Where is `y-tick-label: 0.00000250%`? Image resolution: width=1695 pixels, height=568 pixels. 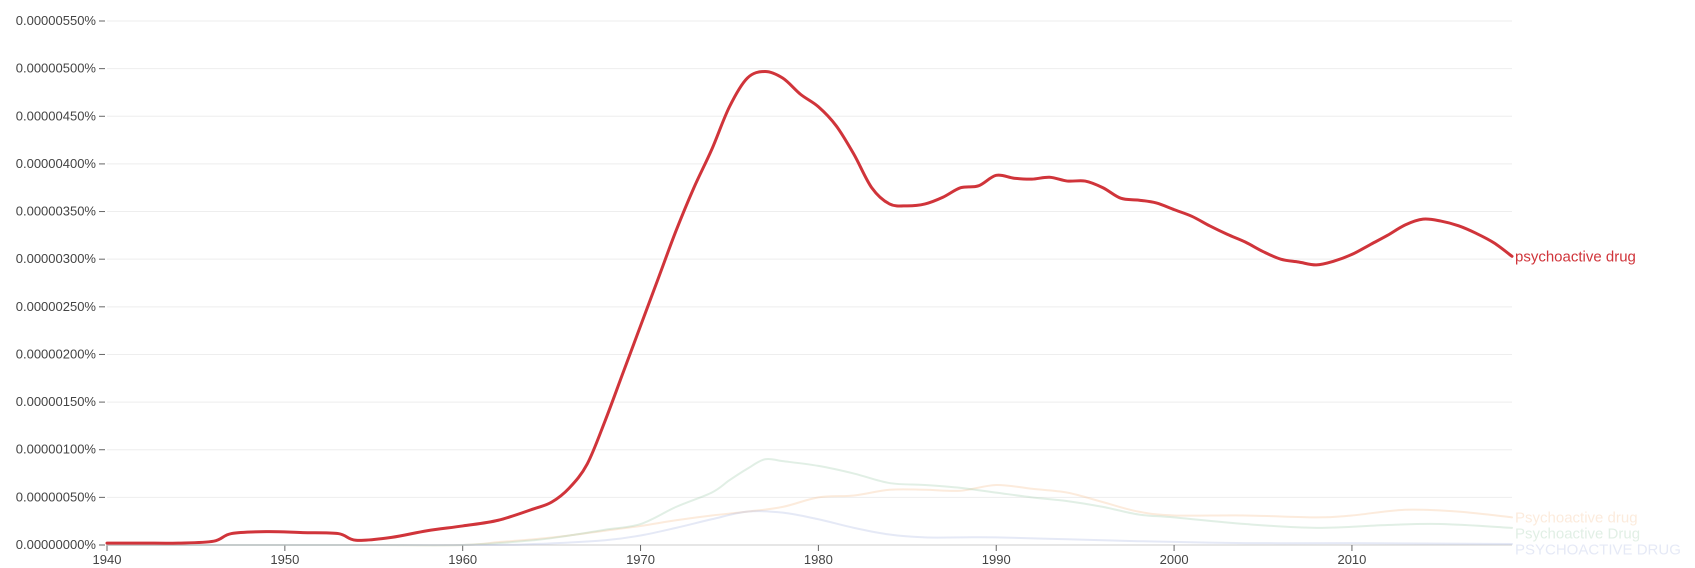
y-tick-label: 0.00000250% is located at coordinates (56, 306).